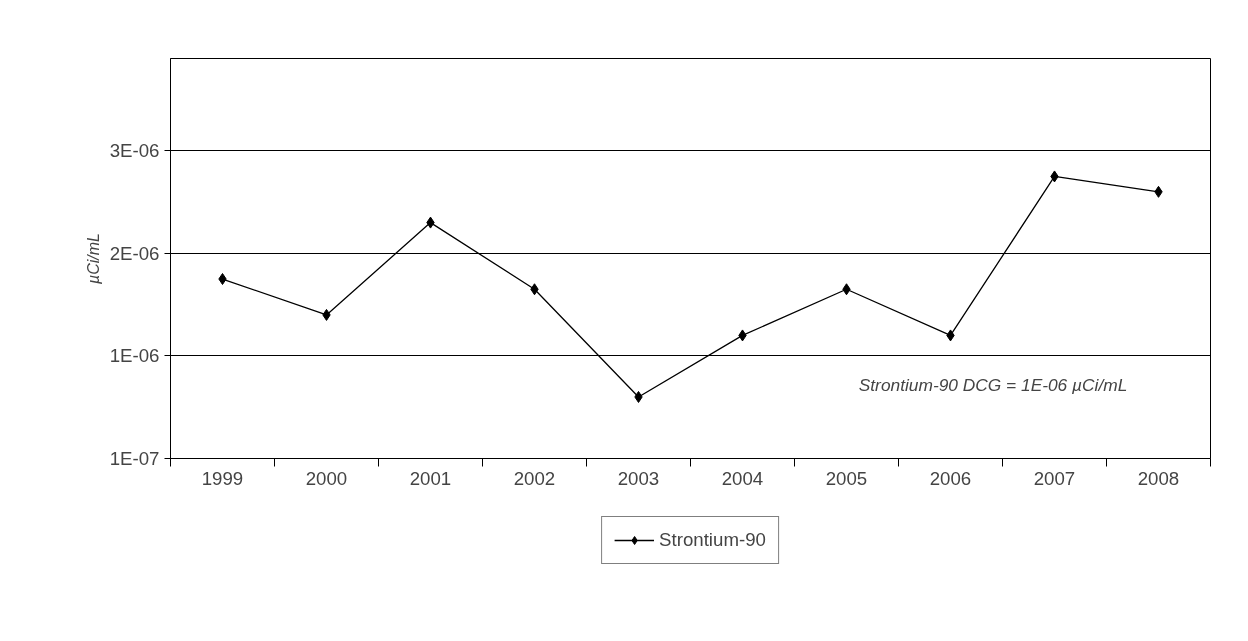 This screenshot has height=641, width=1248. I want to click on y-tick-label: 1E-07, so click(134, 458).